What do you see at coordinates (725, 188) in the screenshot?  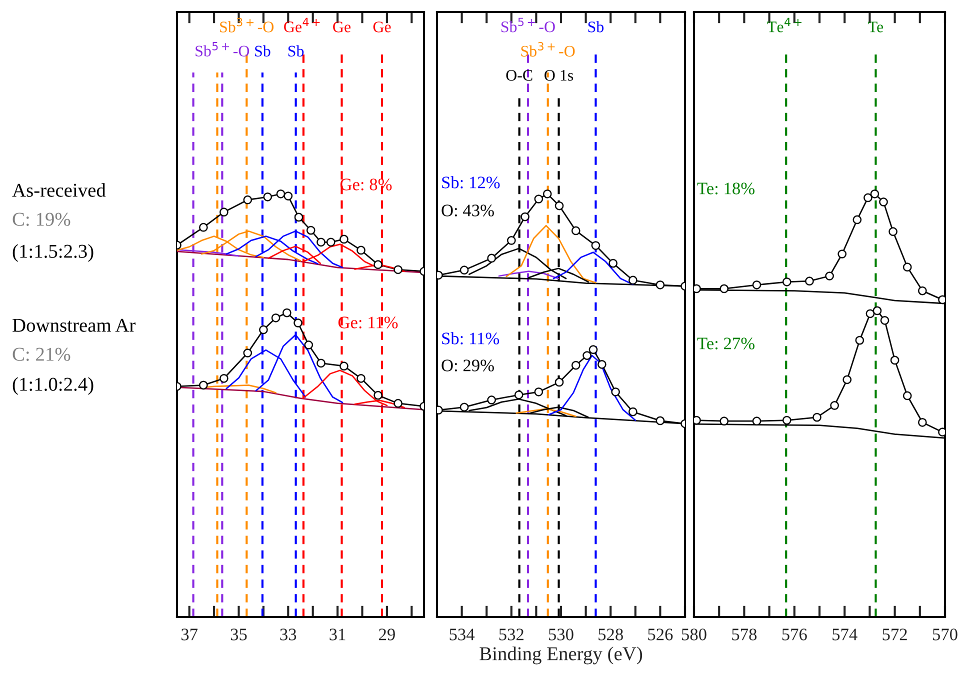 I see `annotation: Te: 18%` at bounding box center [725, 188].